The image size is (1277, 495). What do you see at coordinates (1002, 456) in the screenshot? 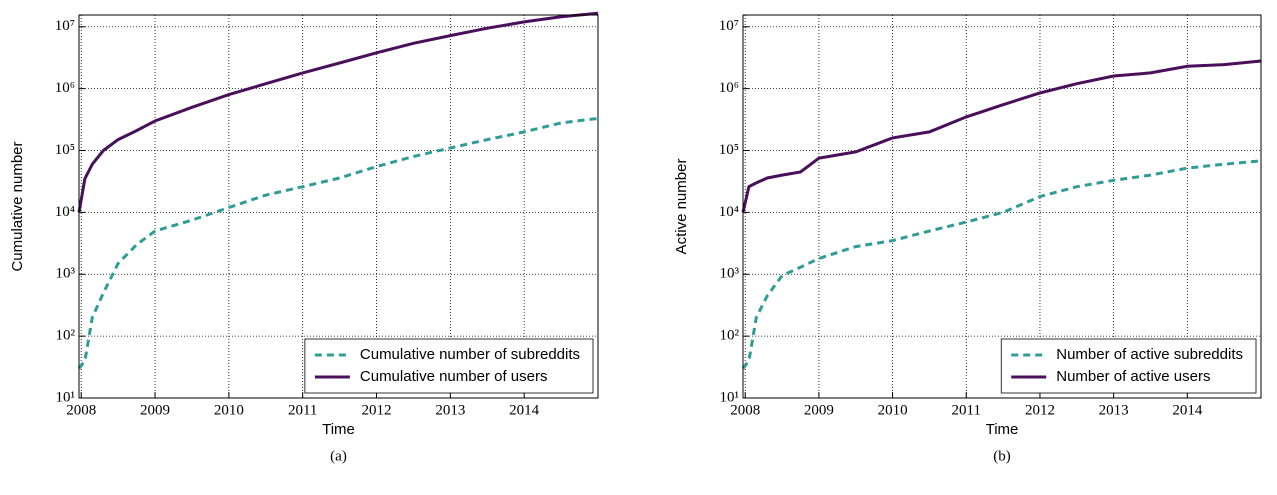
I see `caption: (b)` at bounding box center [1002, 456].